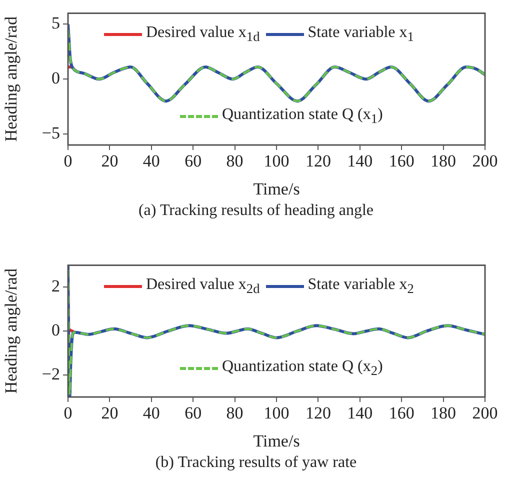 The height and width of the screenshot is (481, 512). What do you see at coordinates (256, 463) in the screenshot?
I see `text: (b) Tracking results of yaw rate` at bounding box center [256, 463].